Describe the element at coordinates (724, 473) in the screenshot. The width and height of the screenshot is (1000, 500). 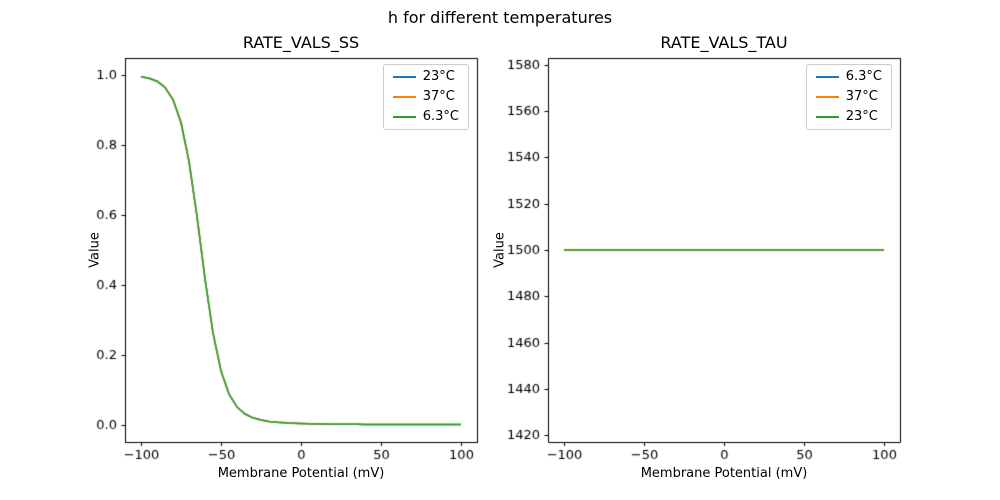
I see `xlabel-tau: Membrane Potential (mV)` at that location.